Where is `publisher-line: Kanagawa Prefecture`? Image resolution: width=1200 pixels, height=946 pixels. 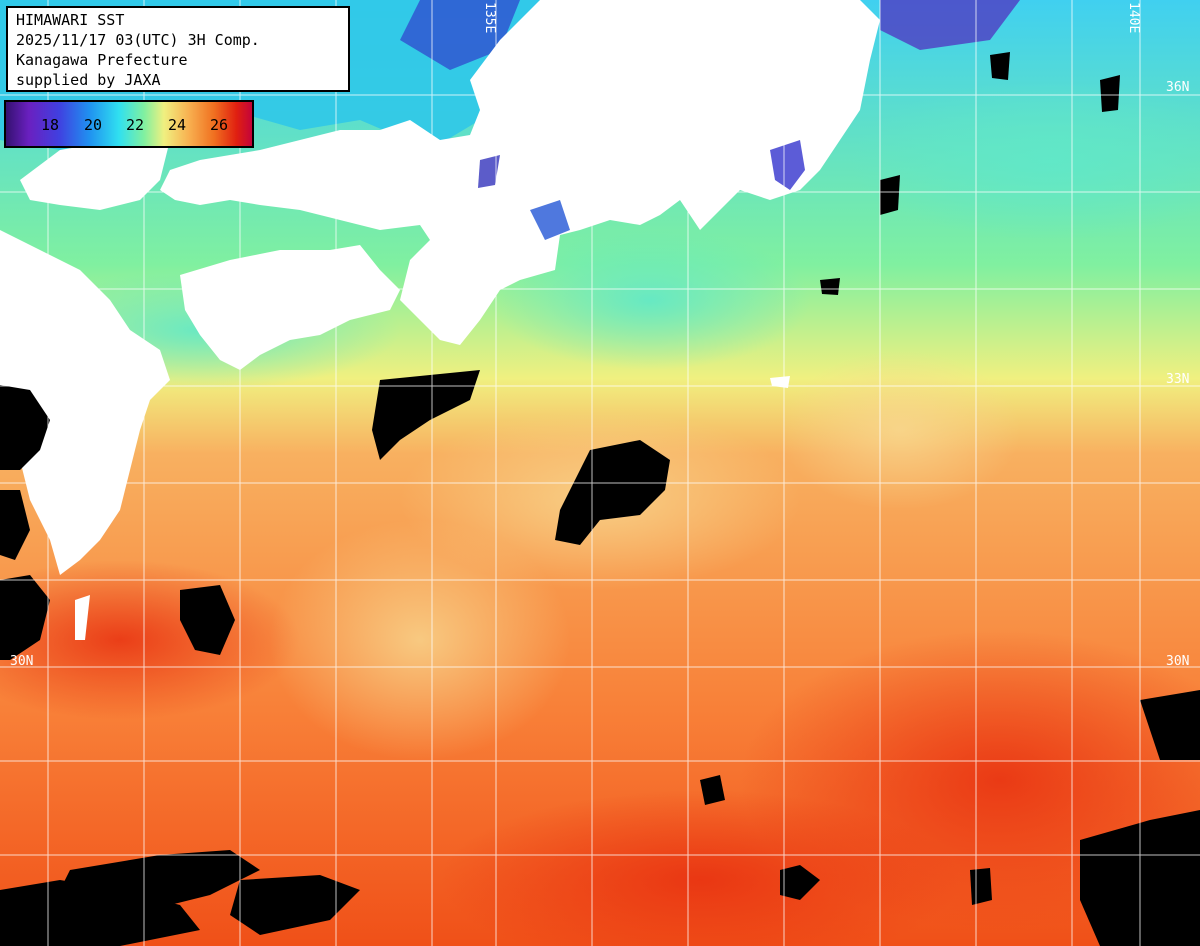
publisher-line: Kanagawa Prefecture is located at coordinates (102, 60).